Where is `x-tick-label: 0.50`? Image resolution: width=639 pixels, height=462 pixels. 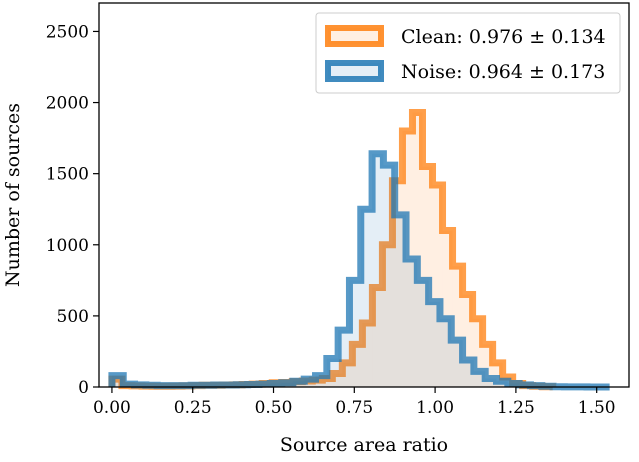
x-tick-label: 0.50 is located at coordinates (274, 408).